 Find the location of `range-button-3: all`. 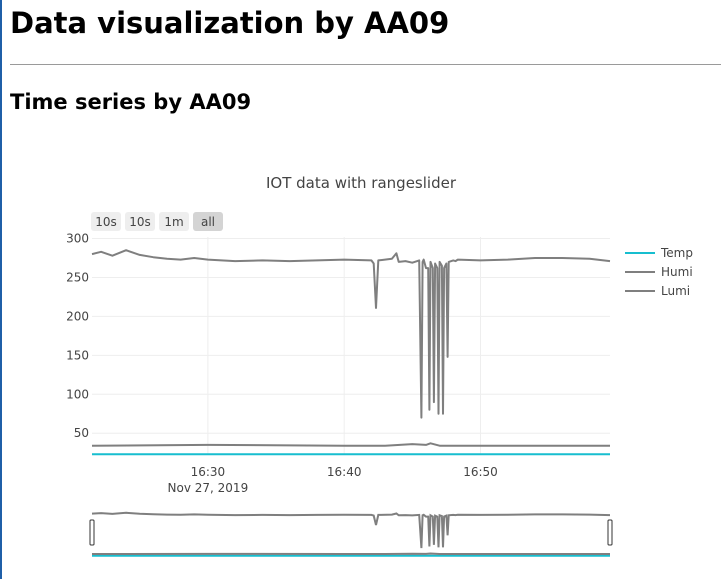

range-button-3: all is located at coordinates (208, 221).